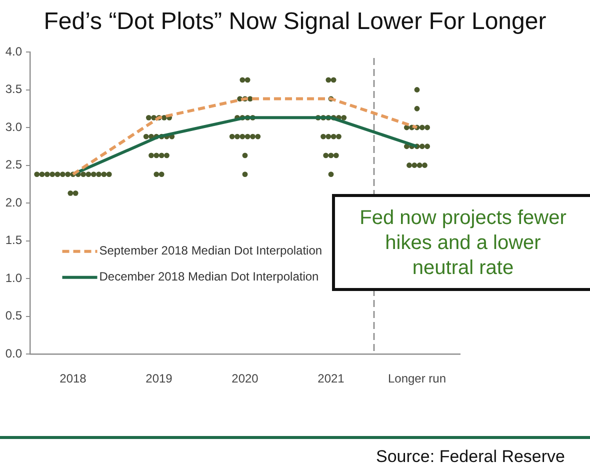 The height and width of the screenshot is (469, 590). What do you see at coordinates (295, 22) in the screenshot?
I see `chart-title: Fed’s “Dot Plots” Now Signal Lower For Longer` at bounding box center [295, 22].